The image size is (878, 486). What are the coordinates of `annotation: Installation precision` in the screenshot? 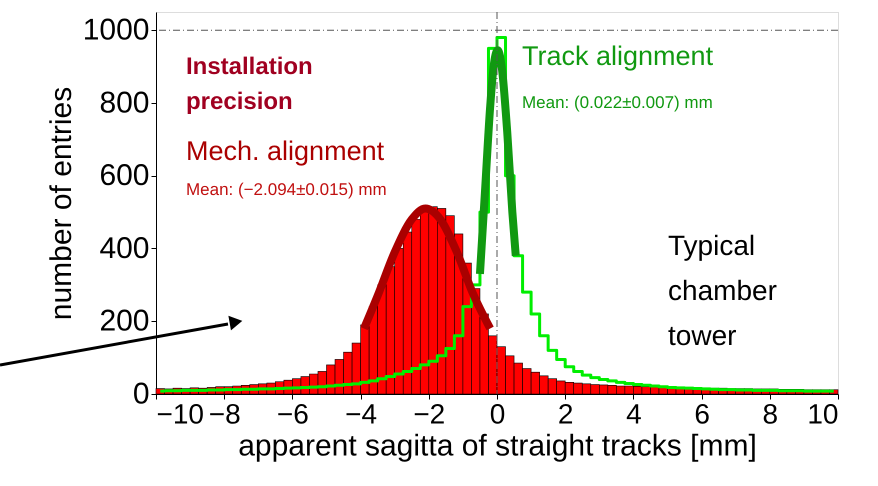 It's located at (249, 84).